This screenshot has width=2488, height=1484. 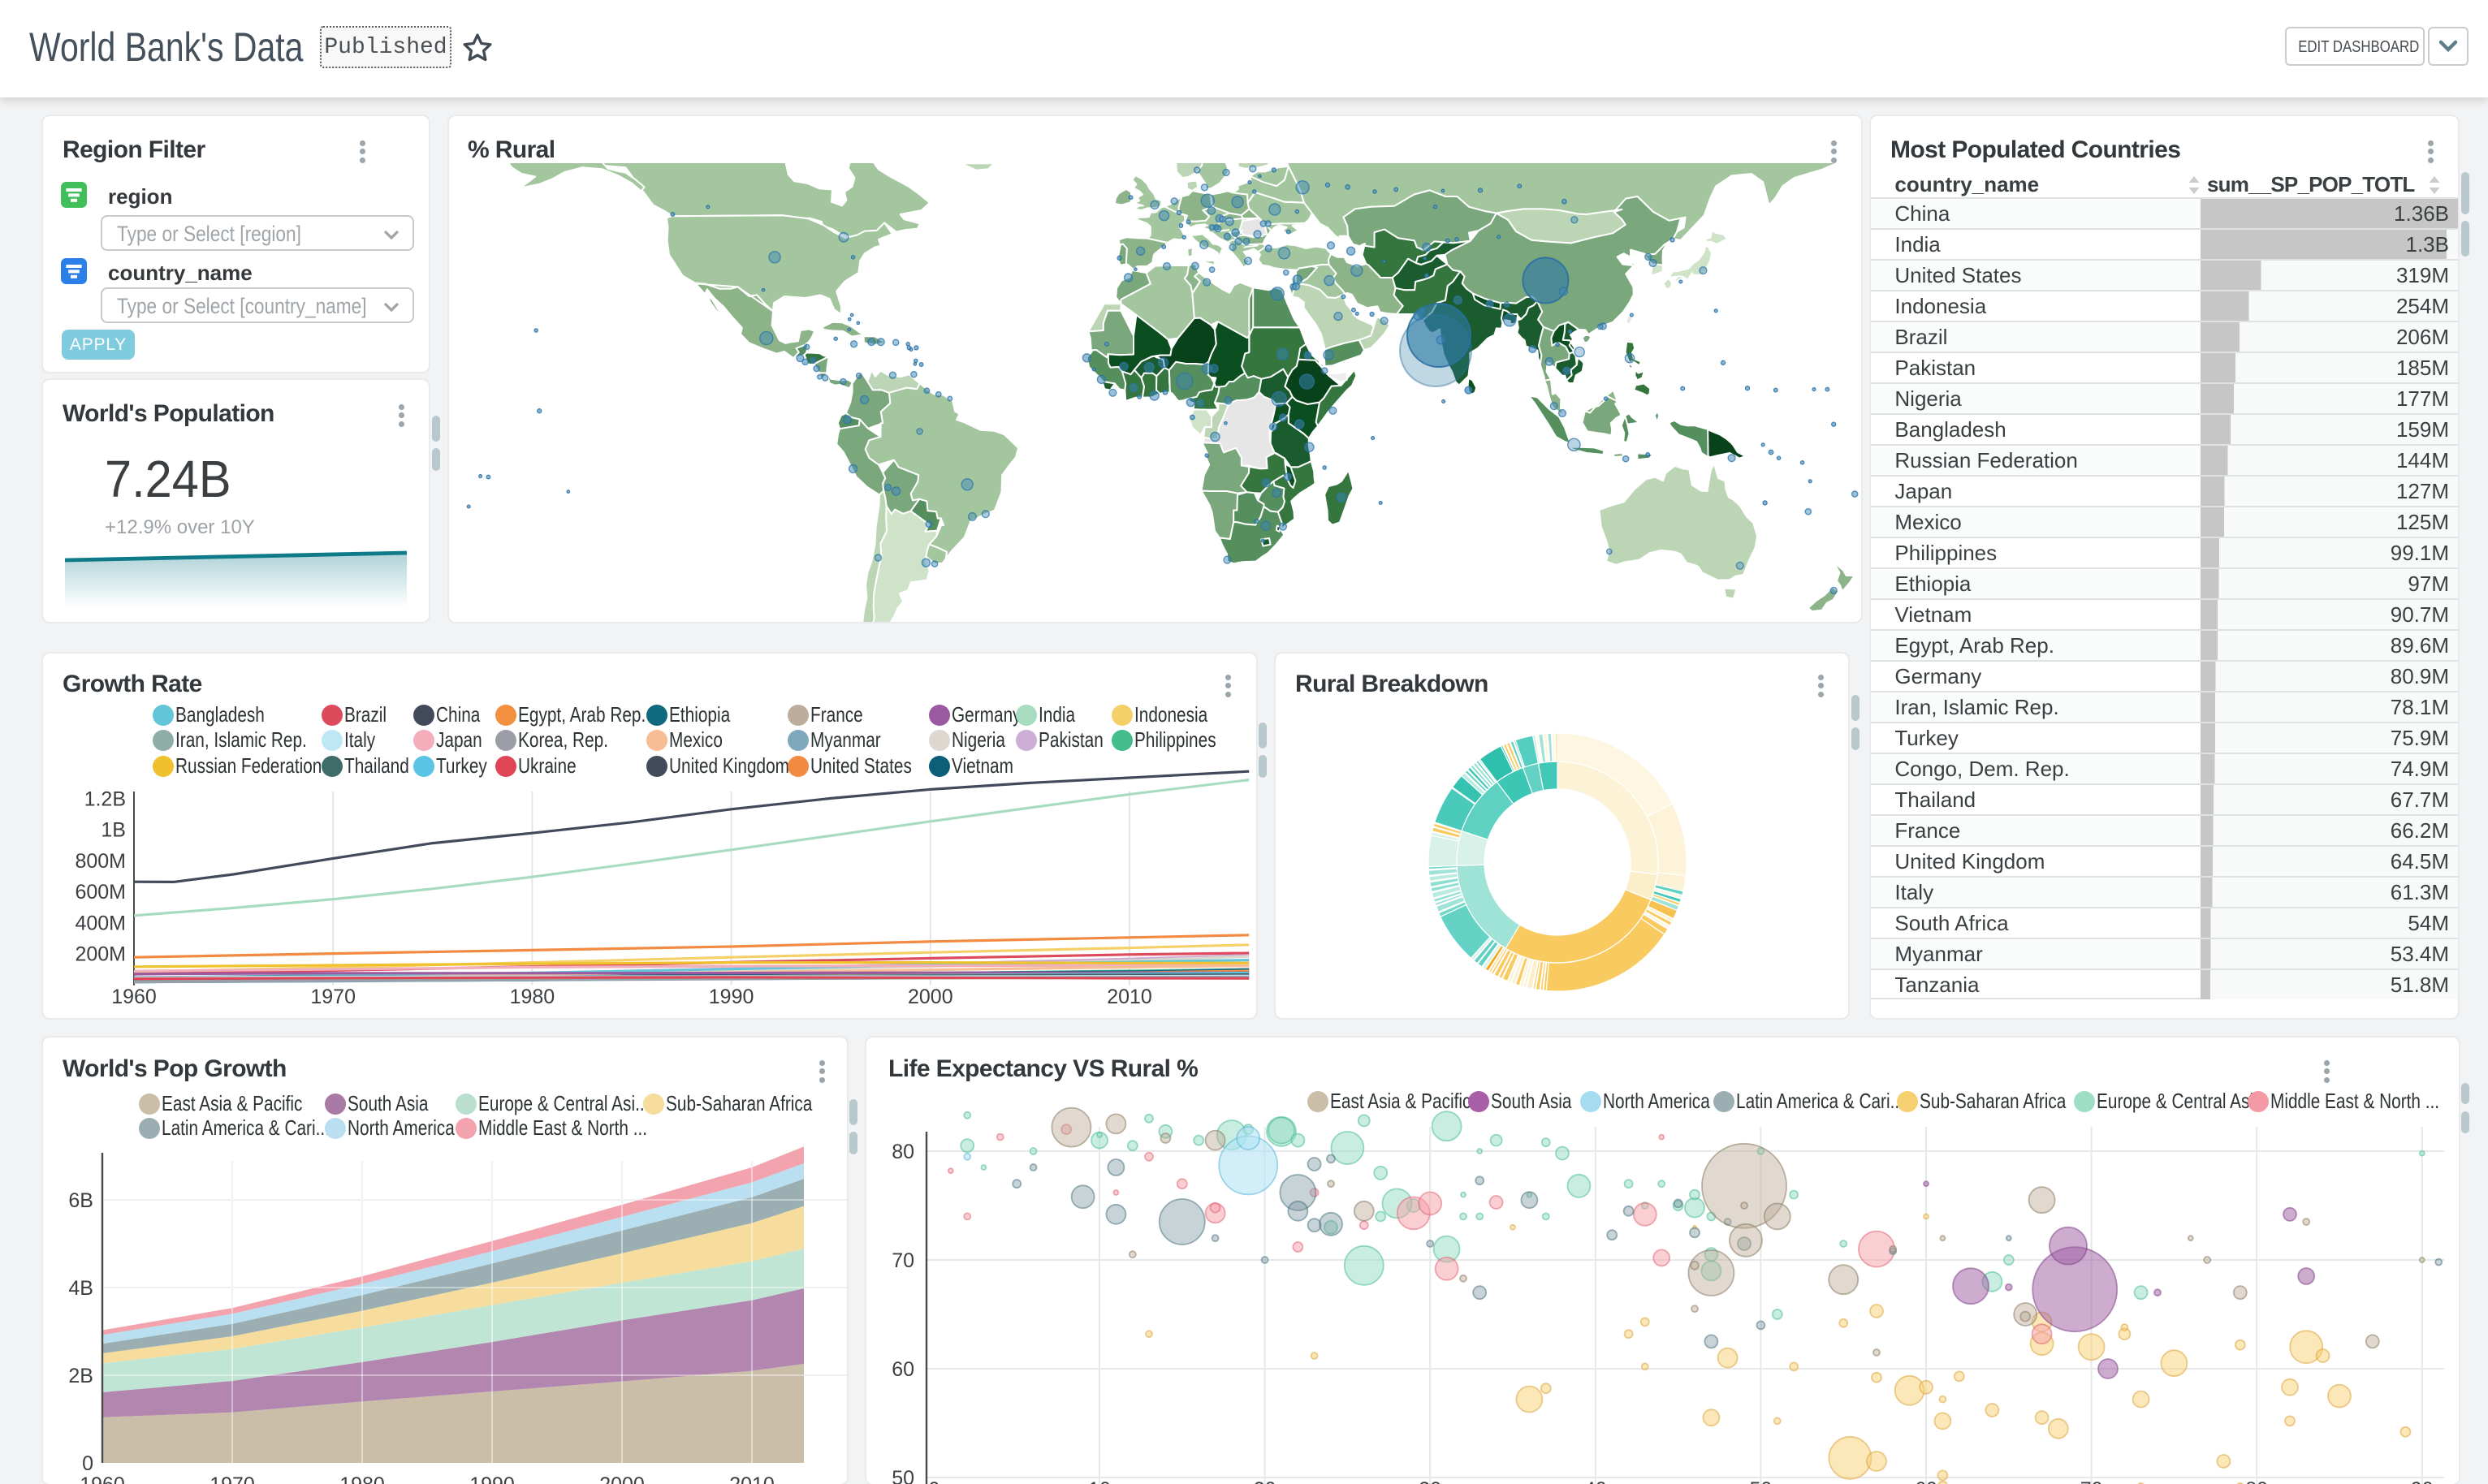 I want to click on svg-text: 1B, so click(x=113, y=830).